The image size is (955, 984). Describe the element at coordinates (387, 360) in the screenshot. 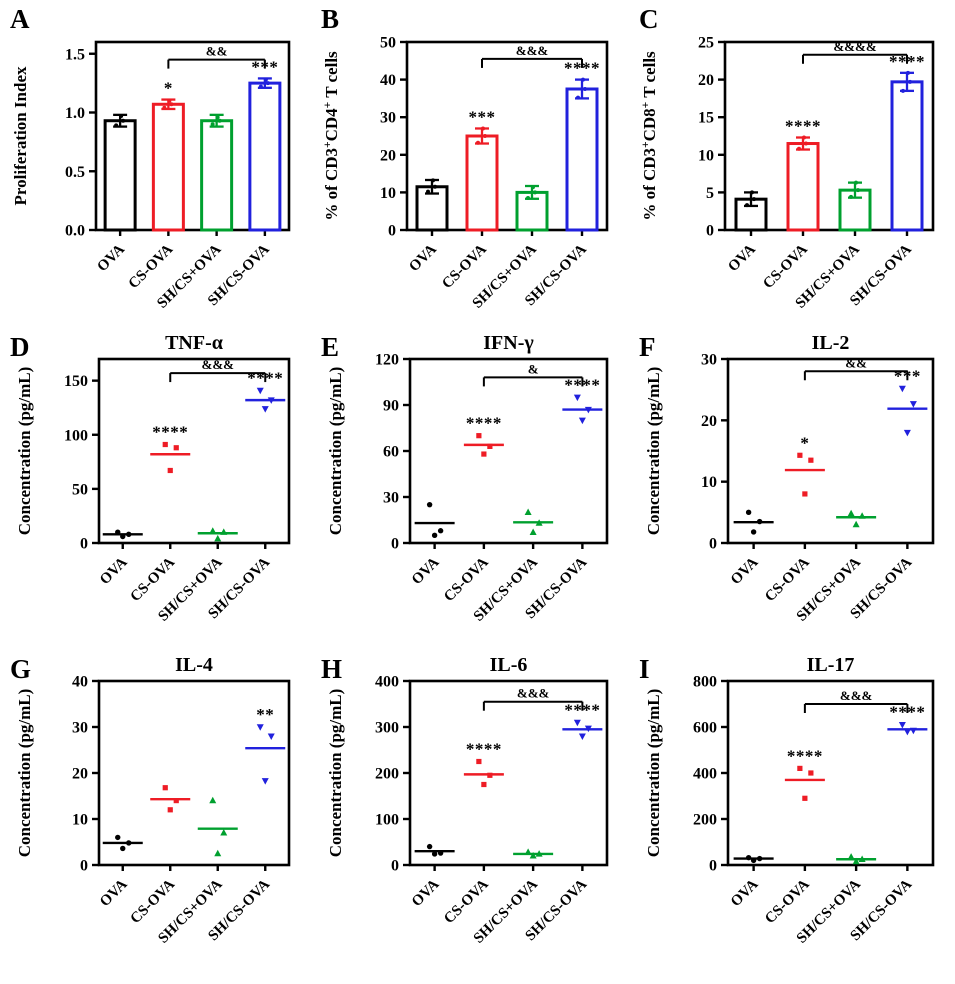

I see `svg-text: 120` at that location.